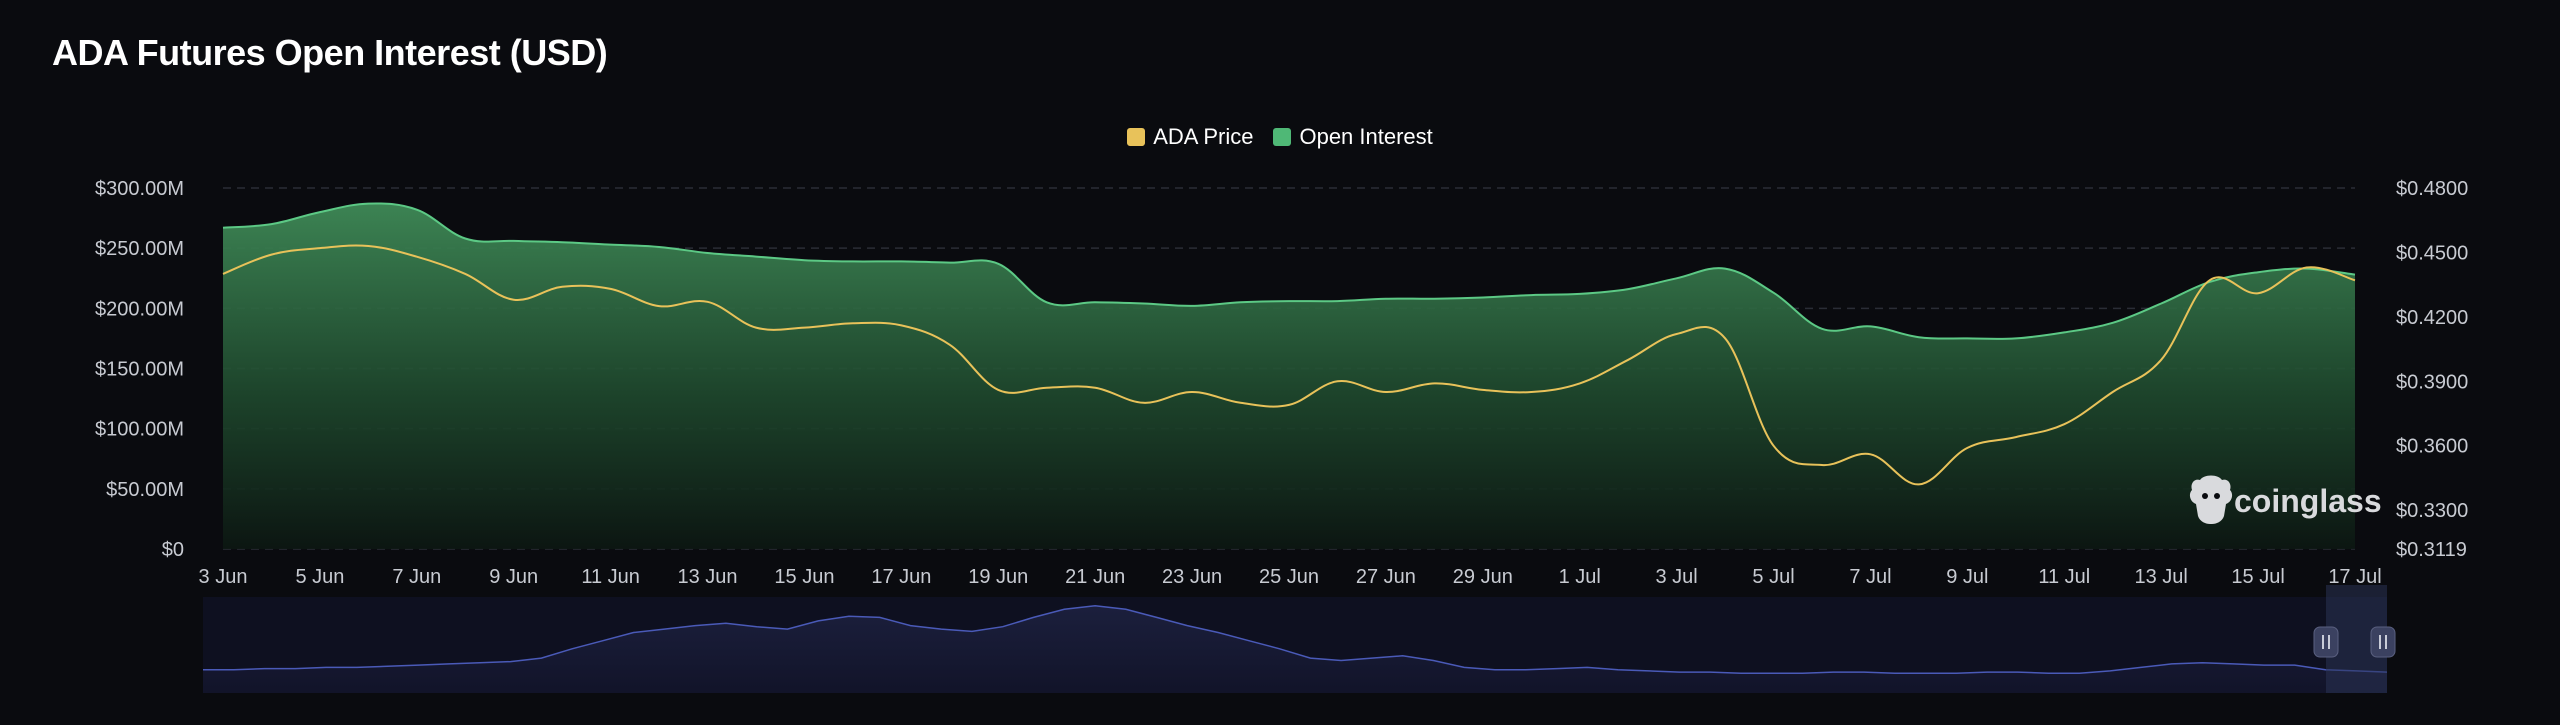 The height and width of the screenshot is (725, 2560). I want to click on x-axis-tick-label: 19 Jun, so click(998, 577).